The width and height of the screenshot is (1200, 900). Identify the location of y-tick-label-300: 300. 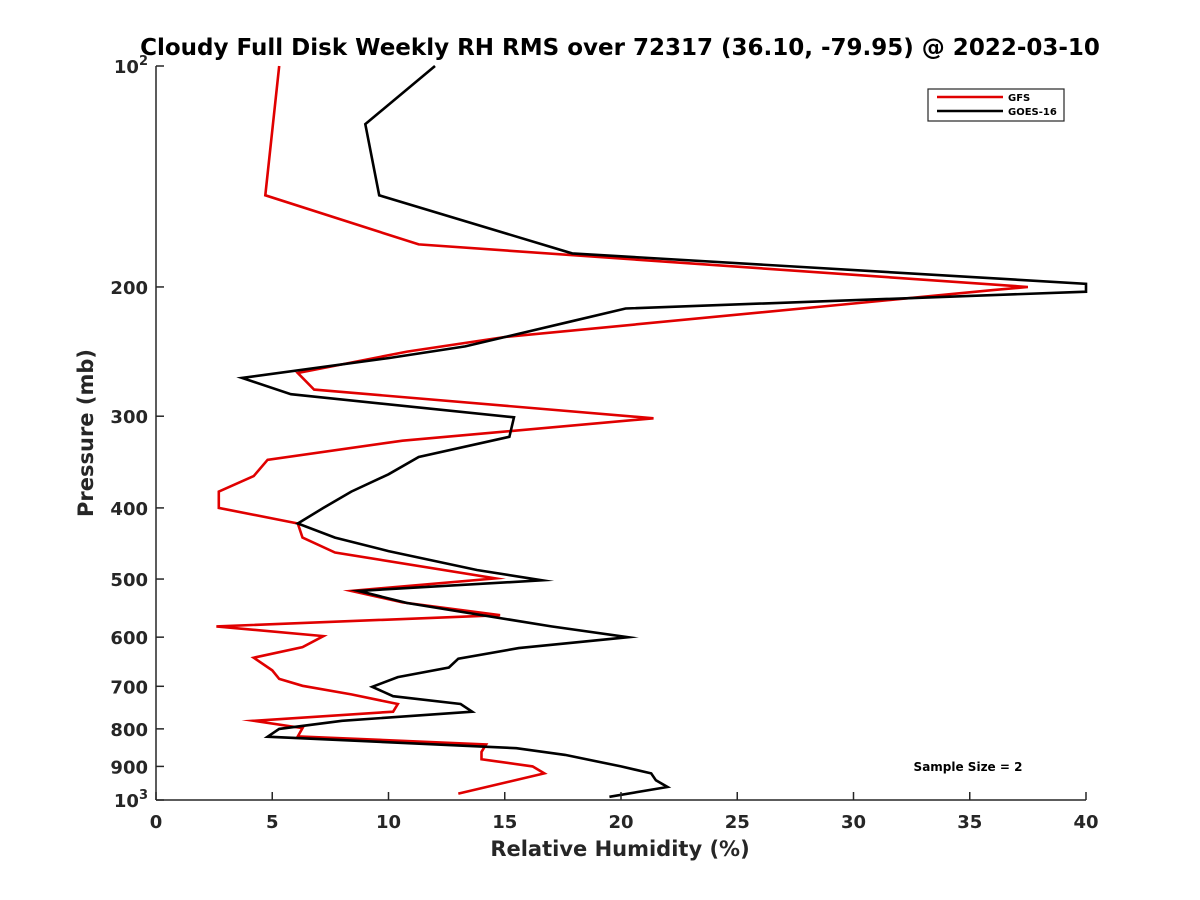
(129, 417).